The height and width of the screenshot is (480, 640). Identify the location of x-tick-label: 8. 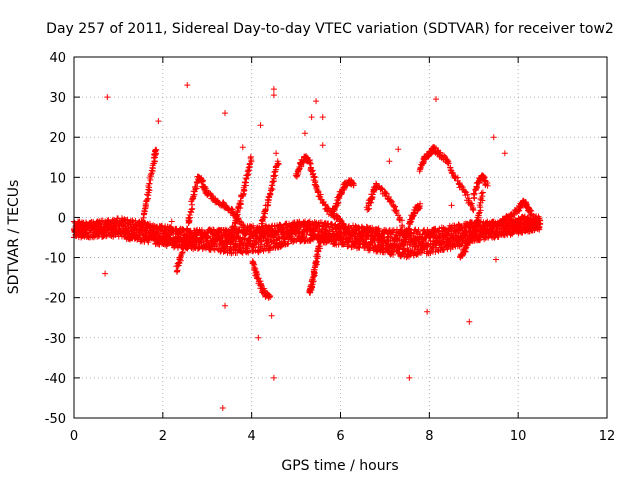
(429, 436).